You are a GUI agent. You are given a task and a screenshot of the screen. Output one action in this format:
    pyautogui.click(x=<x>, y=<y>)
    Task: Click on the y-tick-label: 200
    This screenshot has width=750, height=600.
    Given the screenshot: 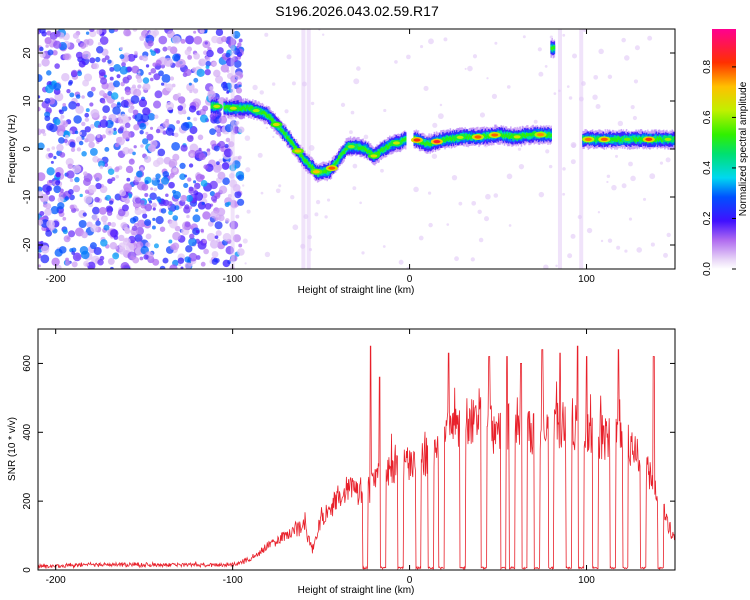 What is the action you would take?
    pyautogui.click(x=27, y=500)
    